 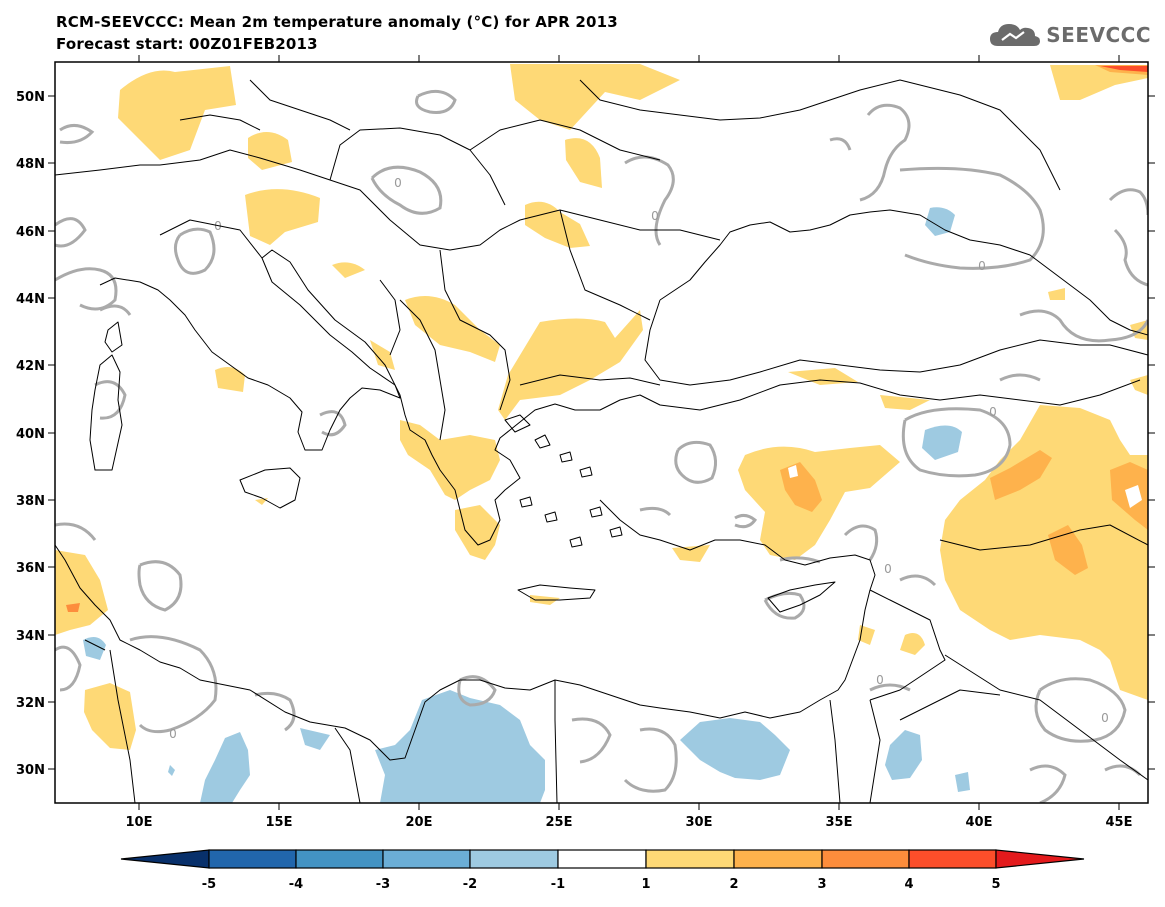 What do you see at coordinates (165, 859) in the screenshot?
I see `colorbar-arrow-left` at bounding box center [165, 859].